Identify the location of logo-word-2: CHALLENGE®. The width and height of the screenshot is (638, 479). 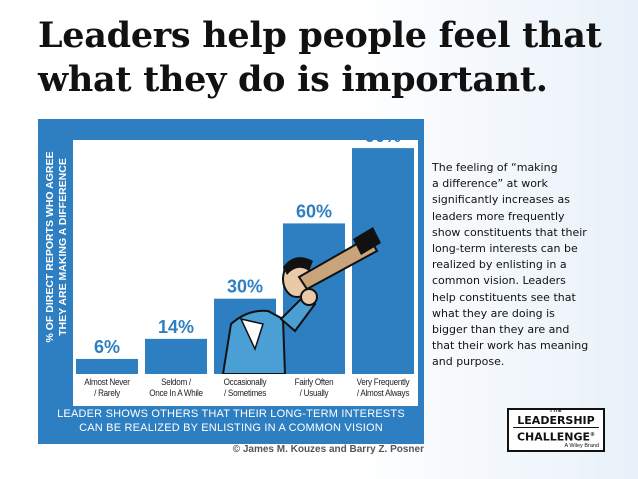
(556, 435).